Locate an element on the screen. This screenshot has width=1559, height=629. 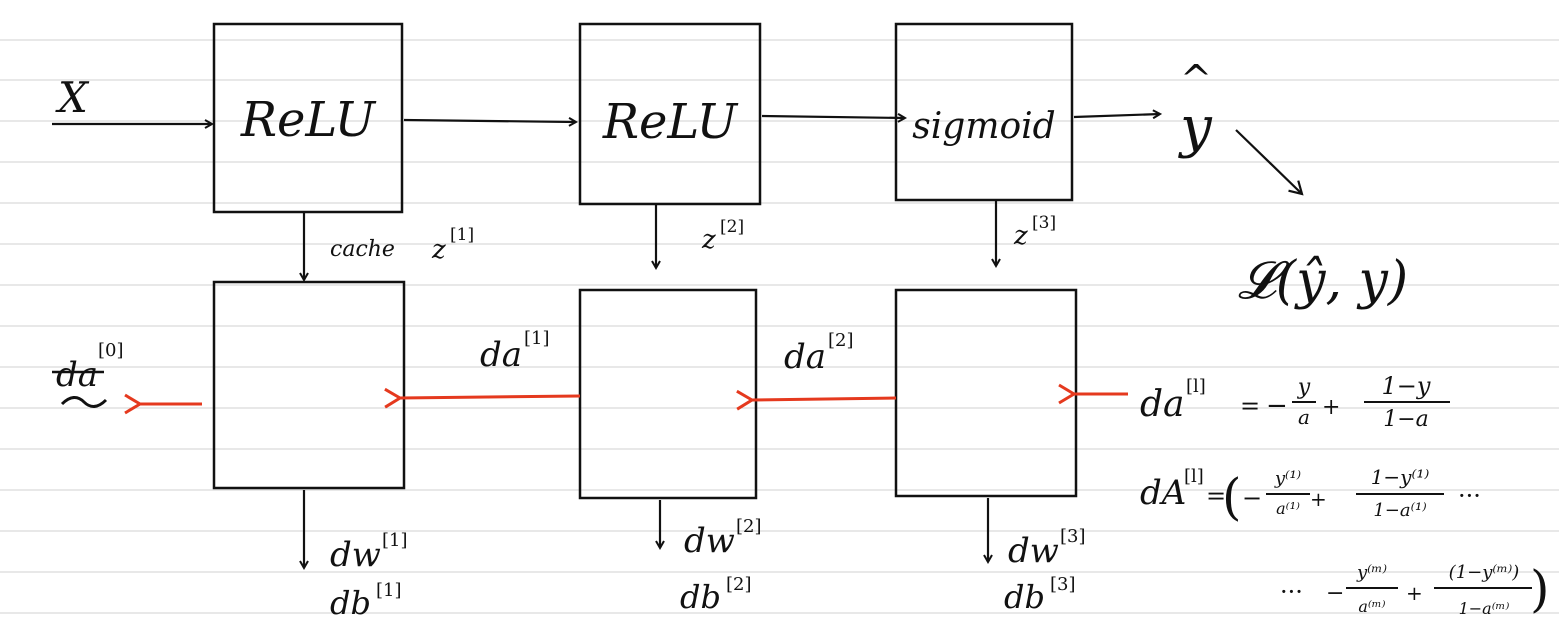
db1-sup: [1] is located at coordinates (389, 590).